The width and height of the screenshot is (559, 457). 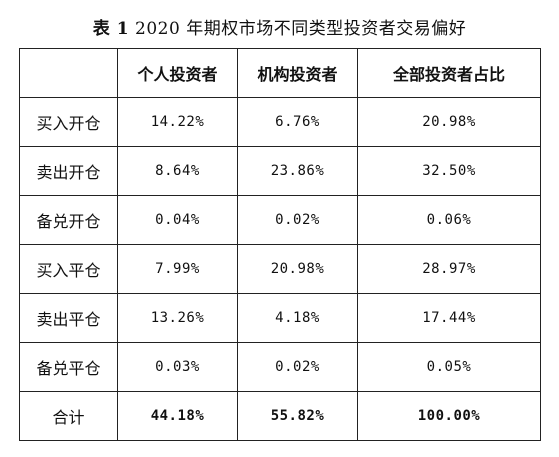 I want to click on individual-value: 13.26%, so click(x=177, y=318).